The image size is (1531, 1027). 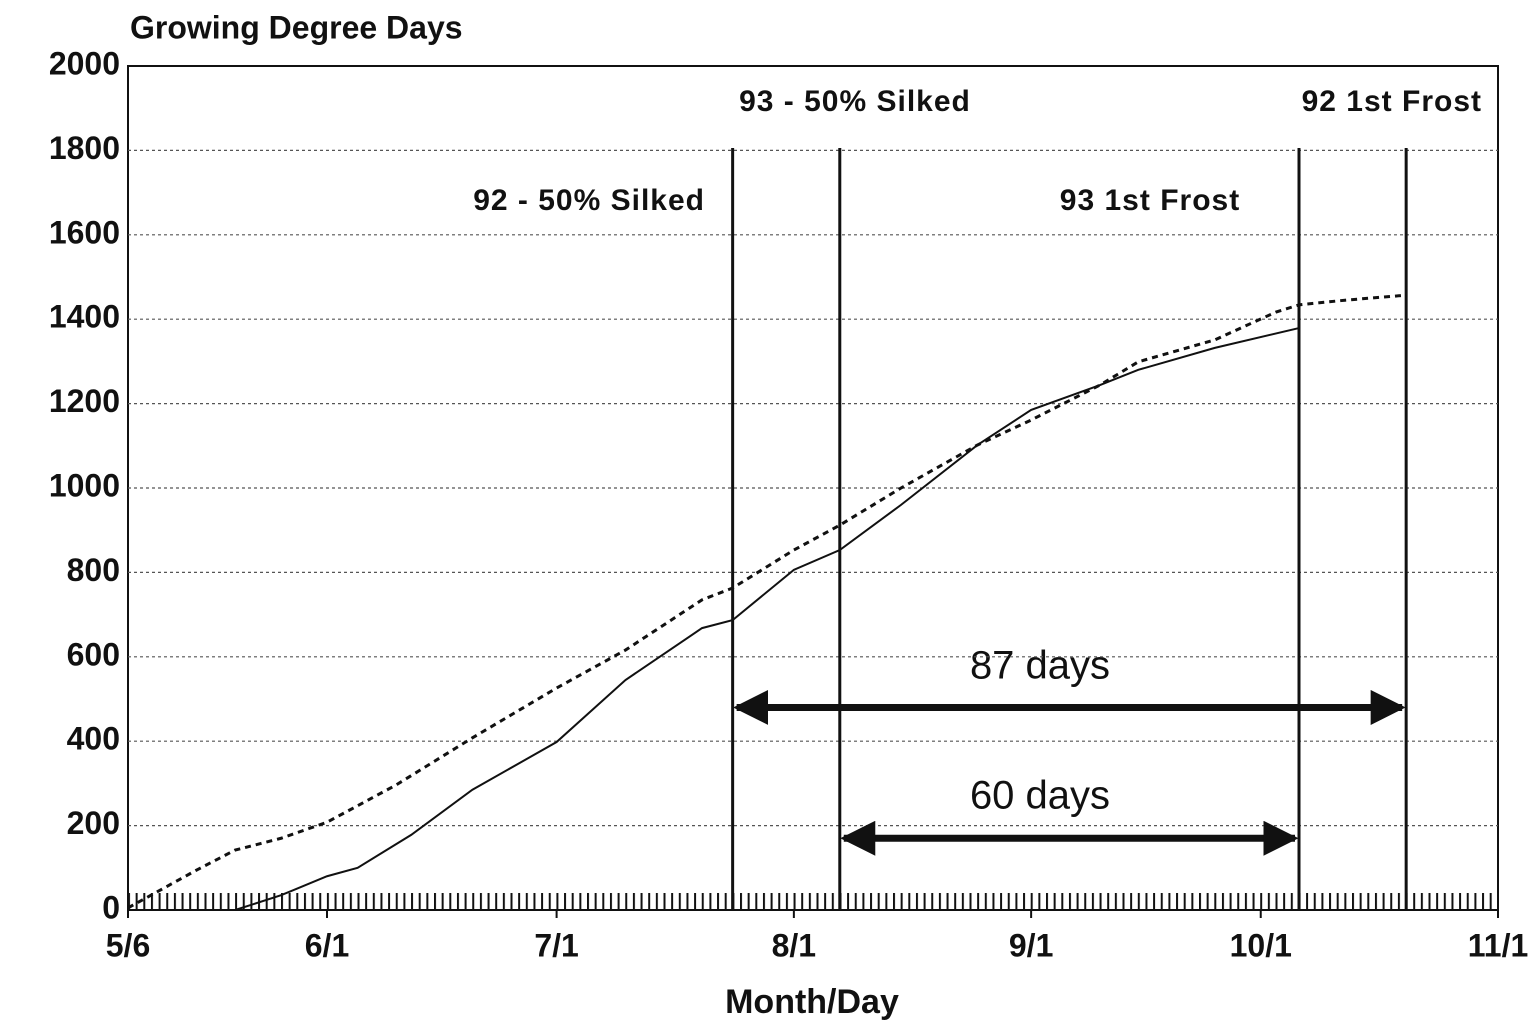 I want to click on y-tick-label: 1800, so click(x=84, y=148).